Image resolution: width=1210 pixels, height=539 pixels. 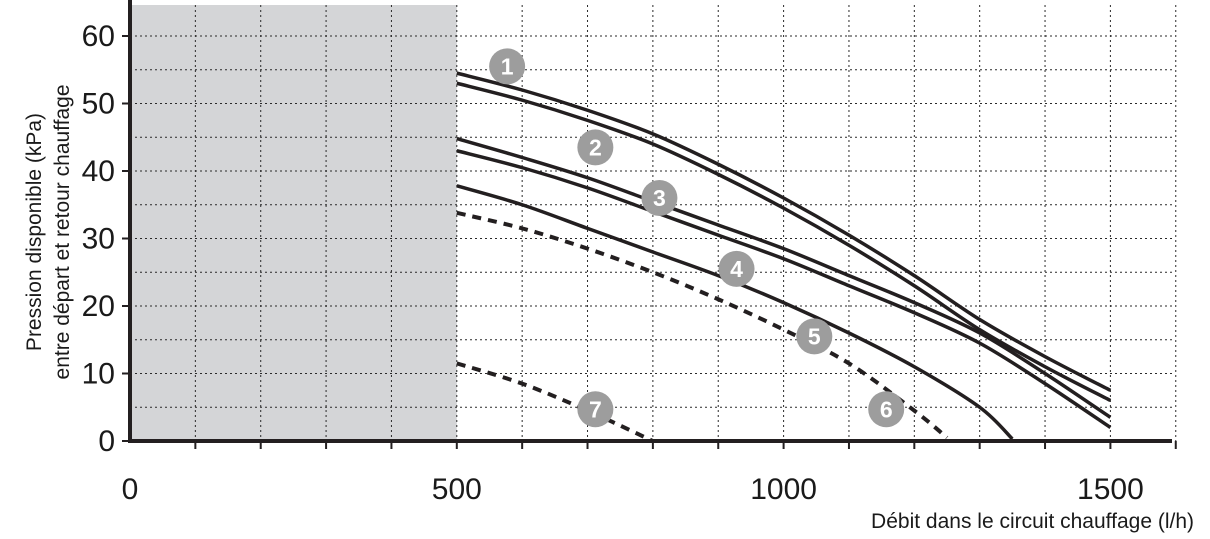 What do you see at coordinates (62, 232) in the screenshot?
I see `y-axis-title-line-2: entre départ et retour chauffage` at bounding box center [62, 232].